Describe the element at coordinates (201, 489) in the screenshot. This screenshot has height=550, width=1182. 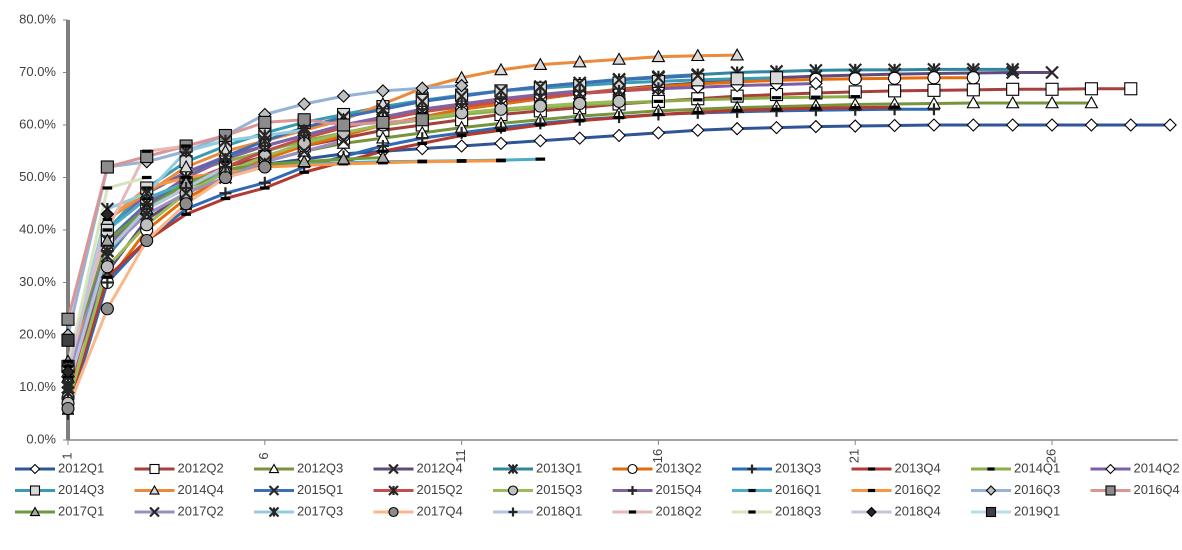
I see `legend-label: 2014Q4` at that location.